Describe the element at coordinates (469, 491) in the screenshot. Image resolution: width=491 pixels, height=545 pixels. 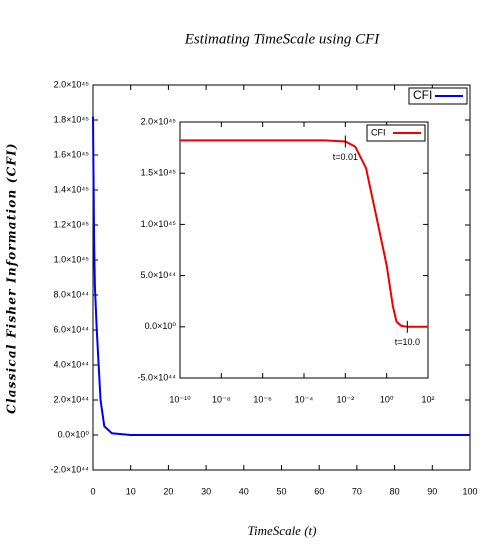
I see `x-tick-label: 100` at that location.